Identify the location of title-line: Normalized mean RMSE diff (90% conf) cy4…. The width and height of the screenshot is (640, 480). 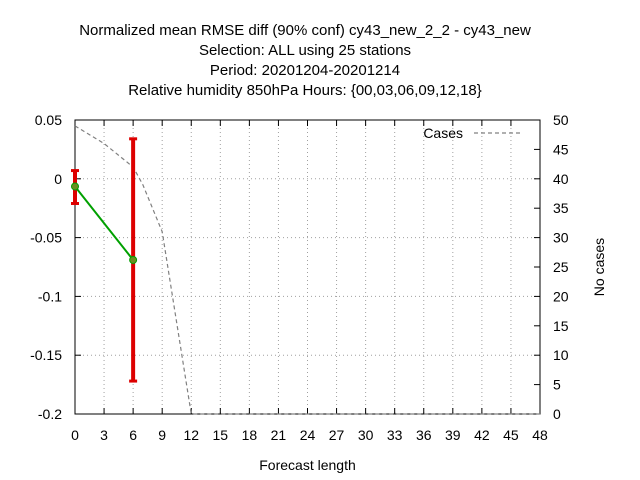
(305, 30).